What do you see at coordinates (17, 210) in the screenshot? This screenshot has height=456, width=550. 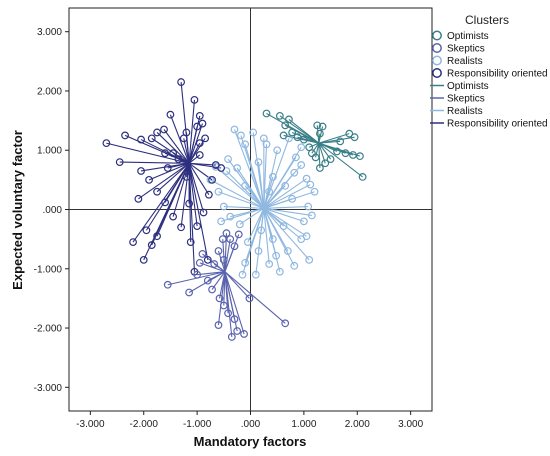 I see `y-axis-title: Expected voluntary factor` at bounding box center [17, 210].